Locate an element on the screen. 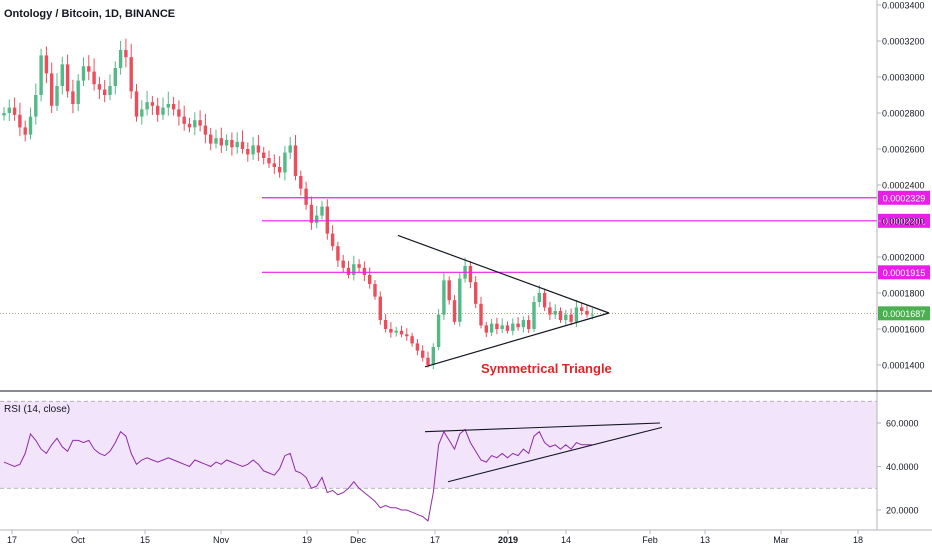 This screenshot has width=932, height=555. chart-title: Ontology / Bitcoin, 1D, BINANCE is located at coordinates (90, 14).